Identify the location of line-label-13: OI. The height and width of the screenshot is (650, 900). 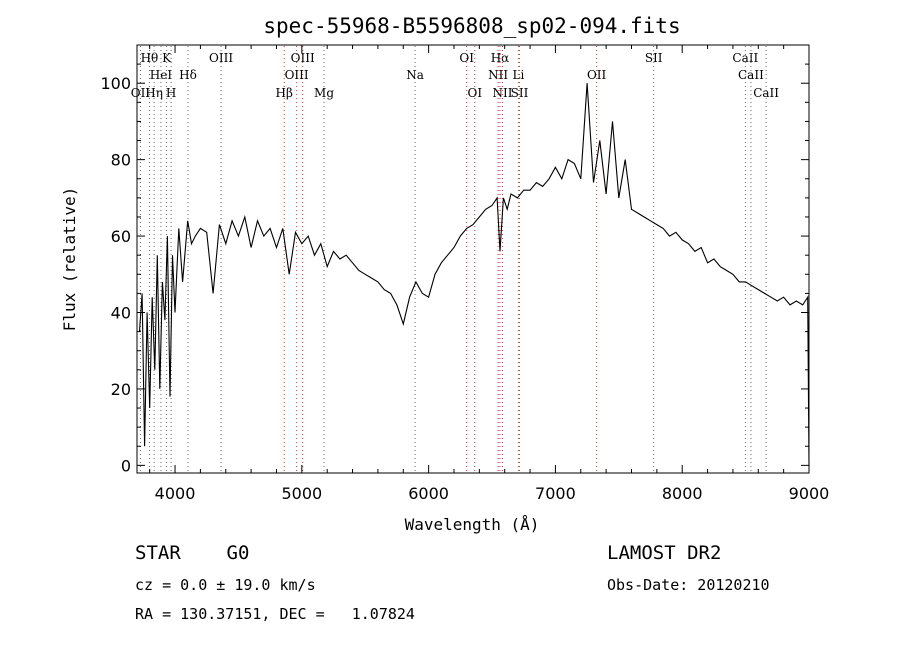
(466, 58).